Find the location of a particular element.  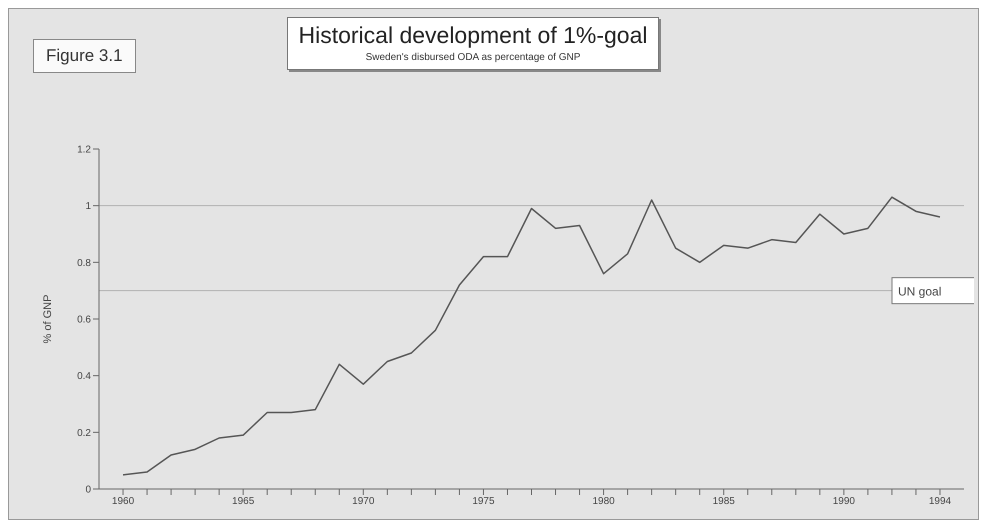

y-tick-label: 0.2 is located at coordinates (84, 433).